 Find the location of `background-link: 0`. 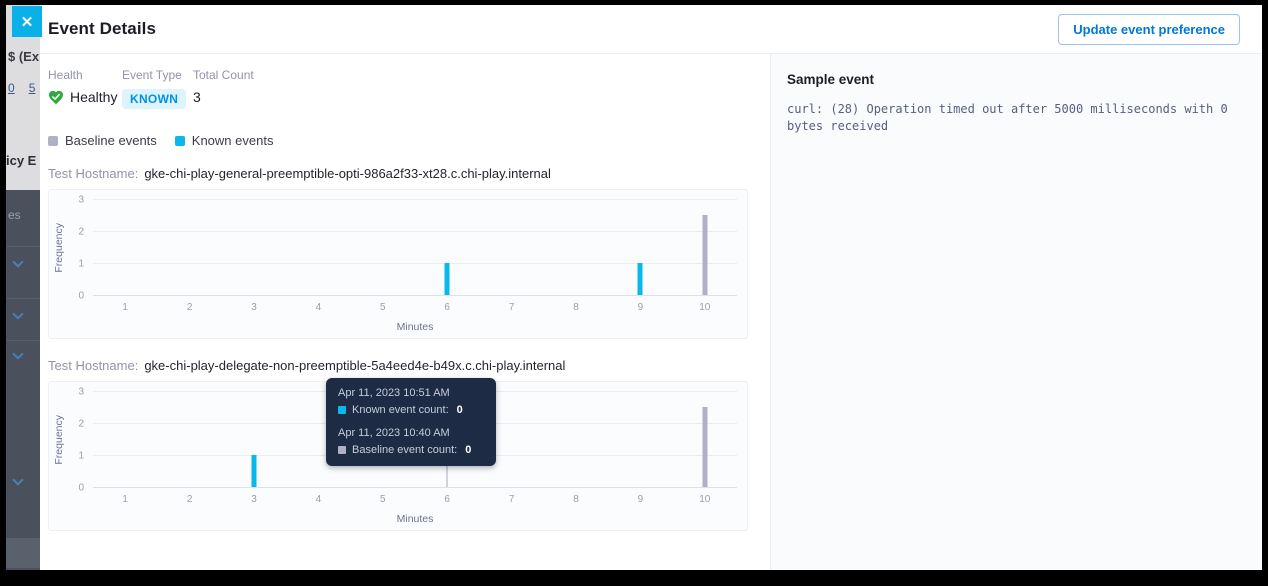

background-link: 0 is located at coordinates (11, 88).